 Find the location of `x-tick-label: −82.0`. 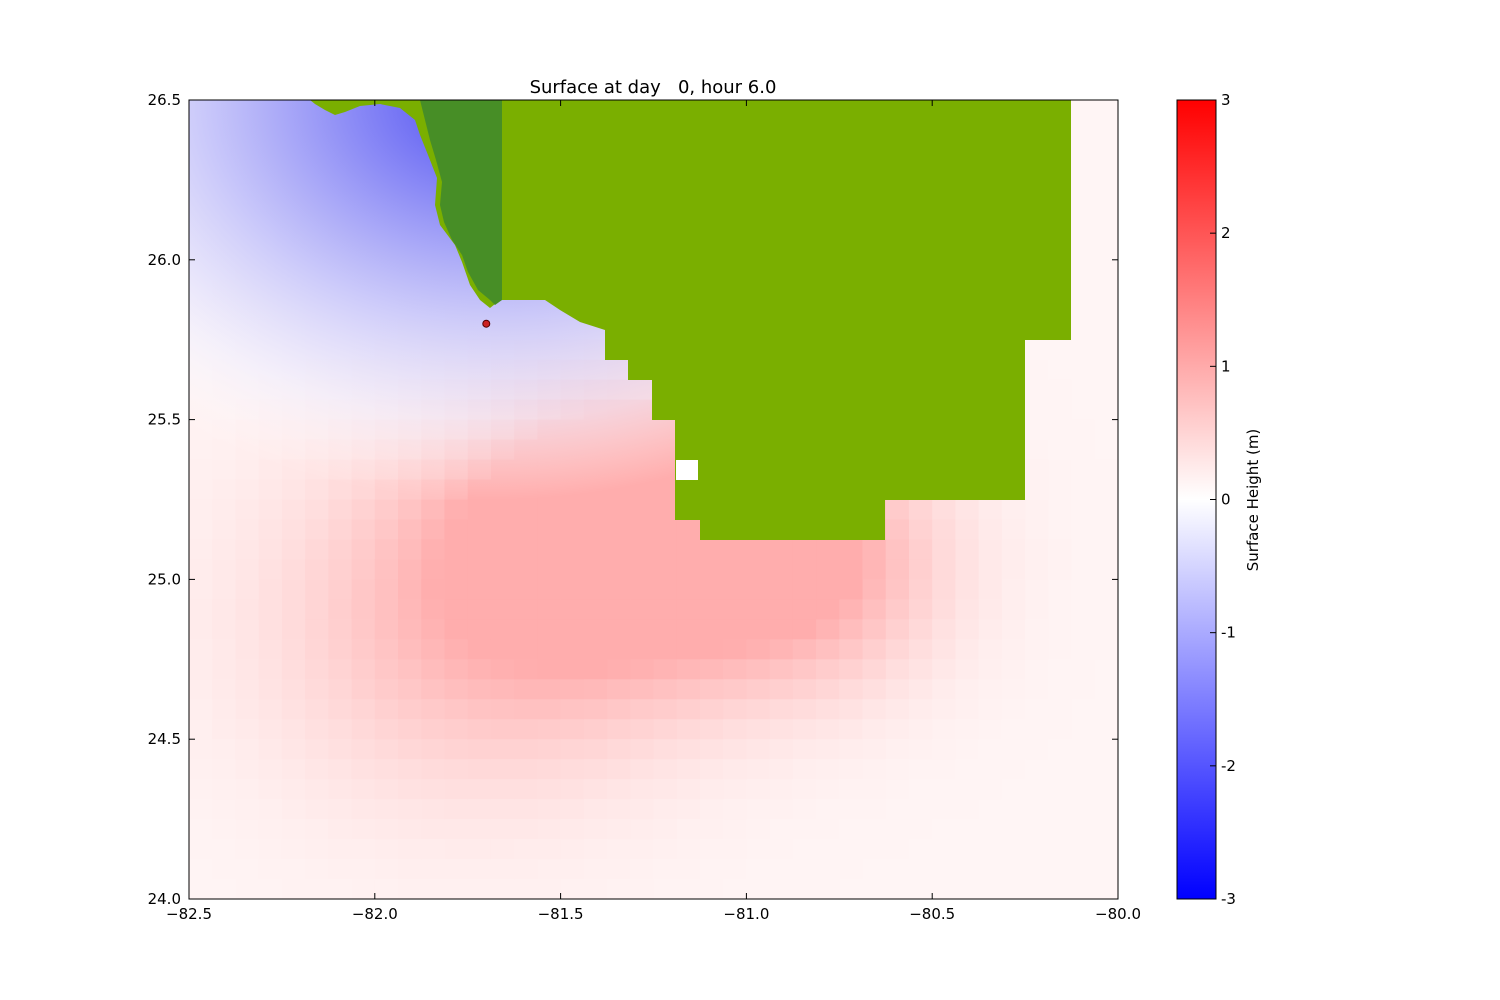

x-tick-label: −82.0 is located at coordinates (375, 914).